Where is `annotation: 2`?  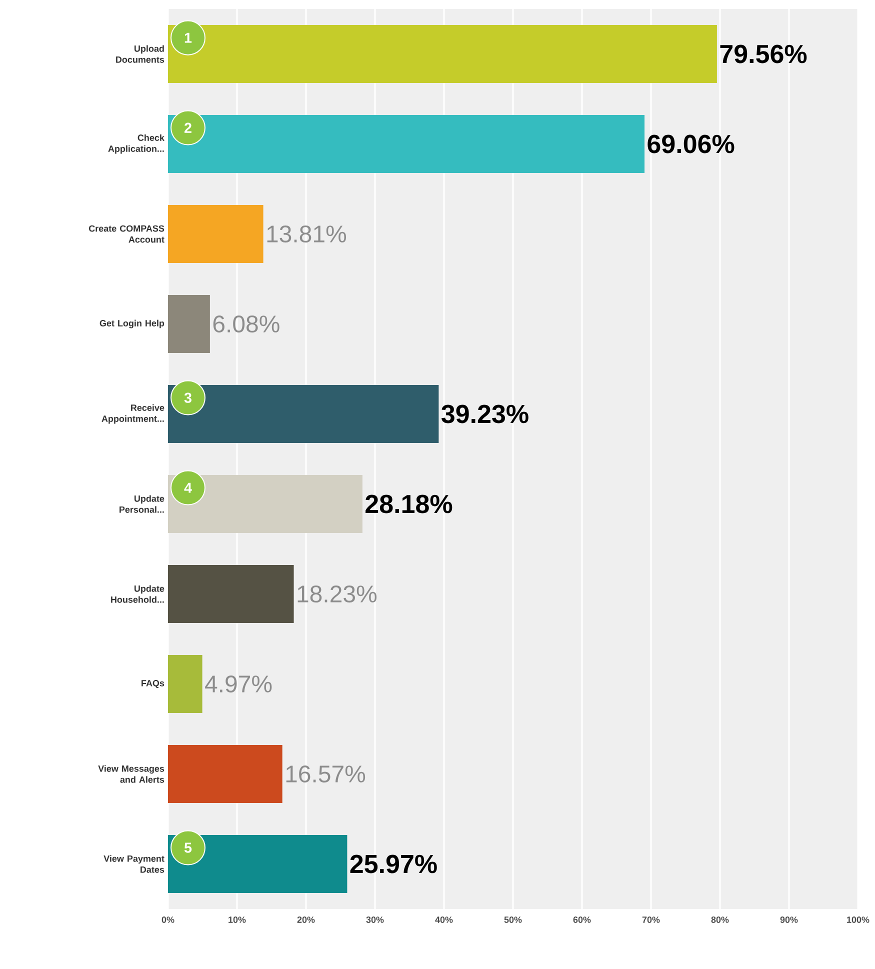 annotation: 2 is located at coordinates (188, 127).